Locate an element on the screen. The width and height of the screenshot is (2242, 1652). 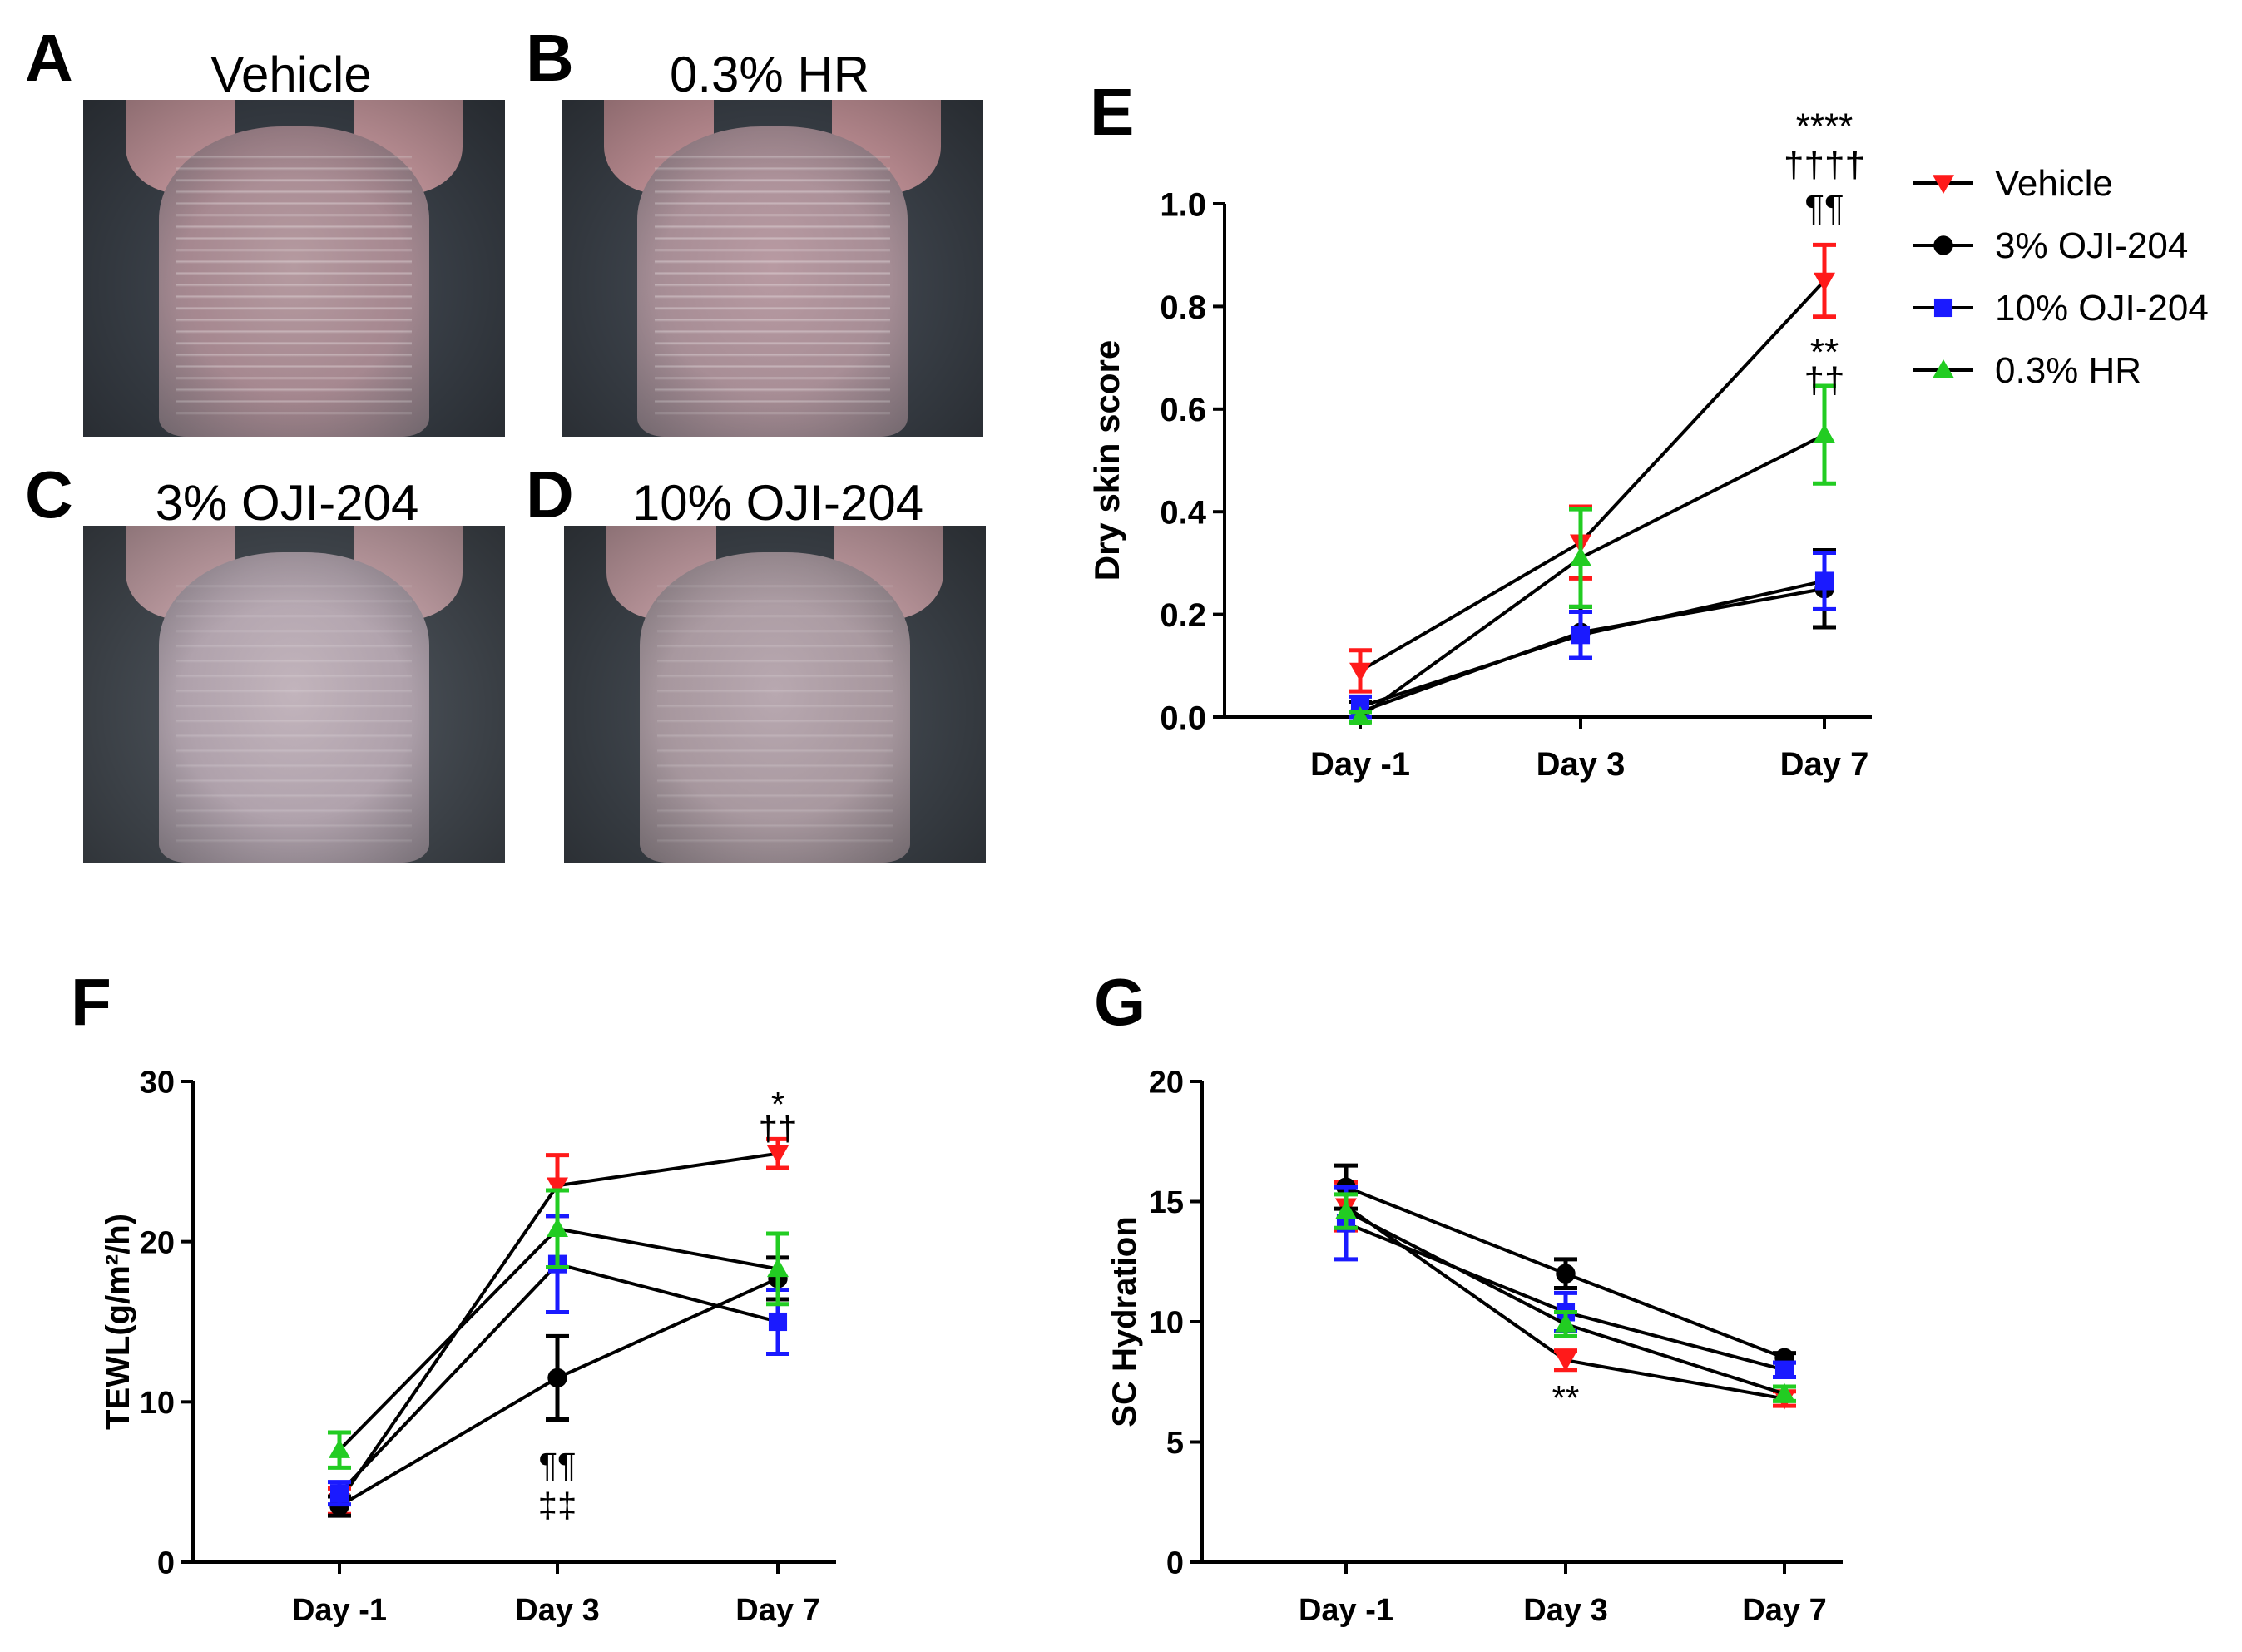
photo-vehicle is located at coordinates (294, 268).